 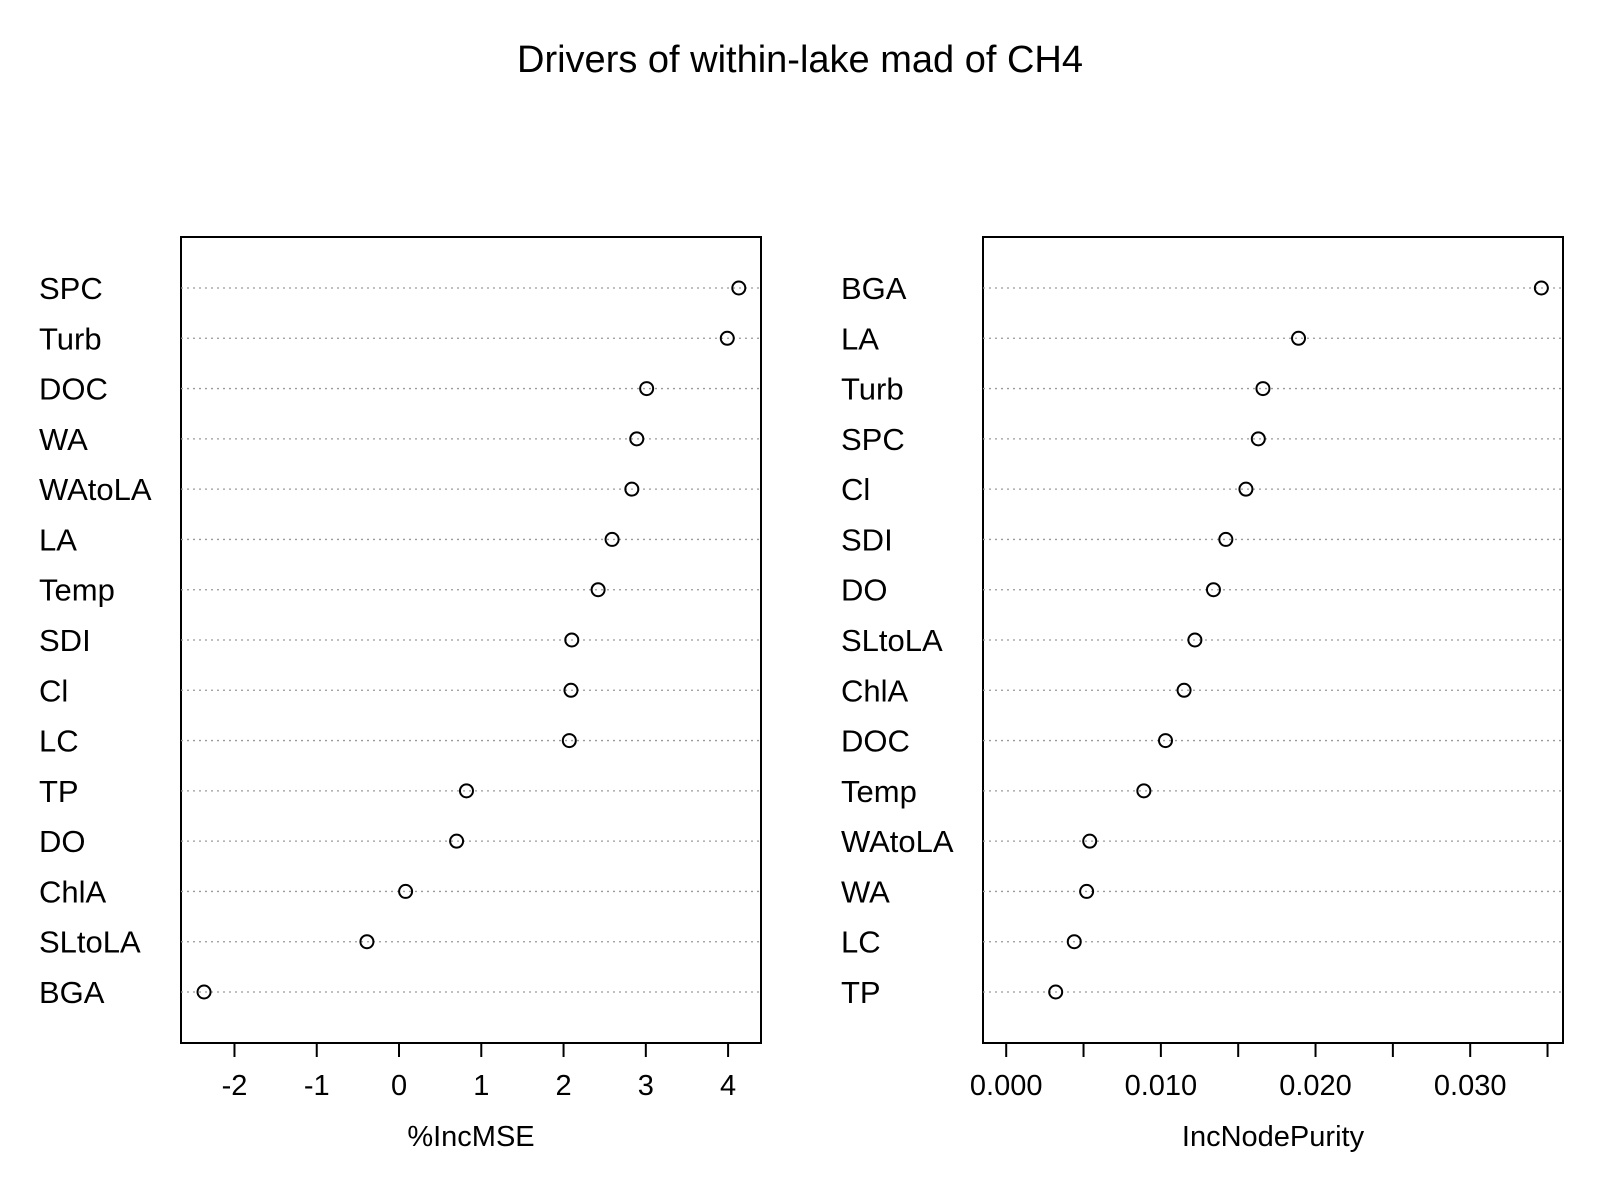 What do you see at coordinates (470, 1137) in the screenshot?
I see `x-axis-label: %IncMSE` at bounding box center [470, 1137].